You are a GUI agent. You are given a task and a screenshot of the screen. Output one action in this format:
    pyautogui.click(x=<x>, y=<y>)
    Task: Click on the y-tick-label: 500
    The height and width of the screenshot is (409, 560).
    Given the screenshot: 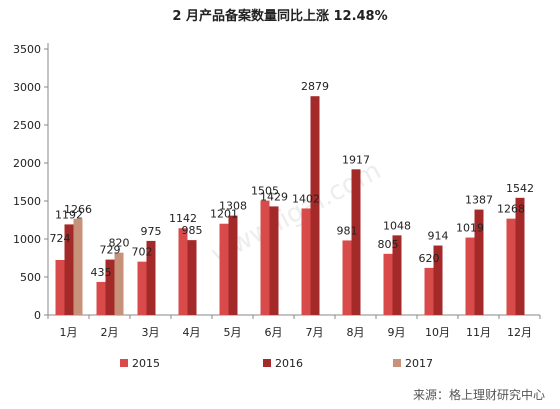 What is the action you would take?
    pyautogui.click(x=30, y=277)
    